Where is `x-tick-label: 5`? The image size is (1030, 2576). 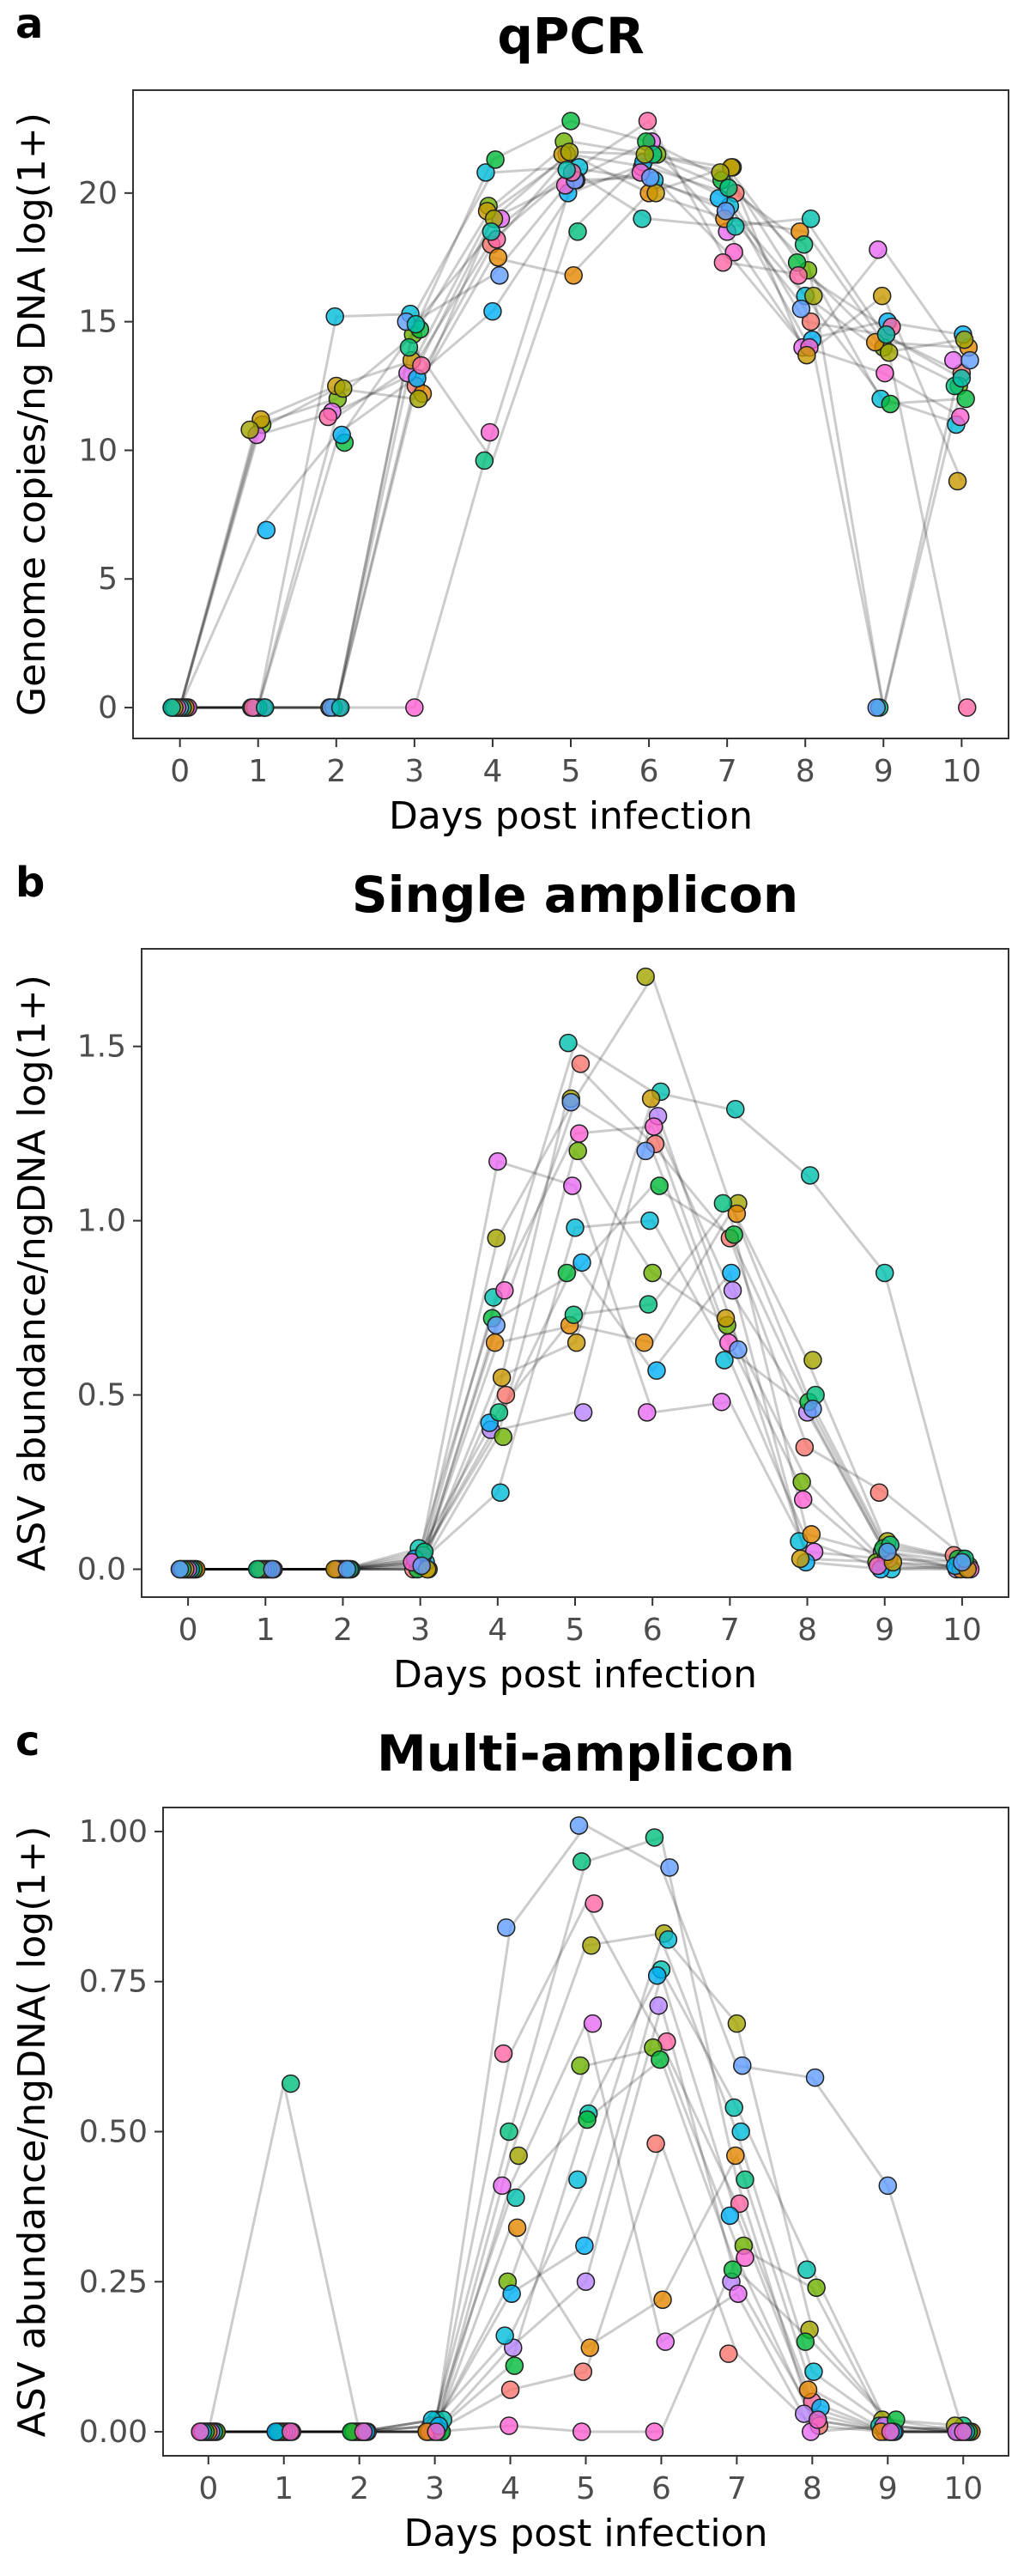 x-tick-label: 5 is located at coordinates (571, 771).